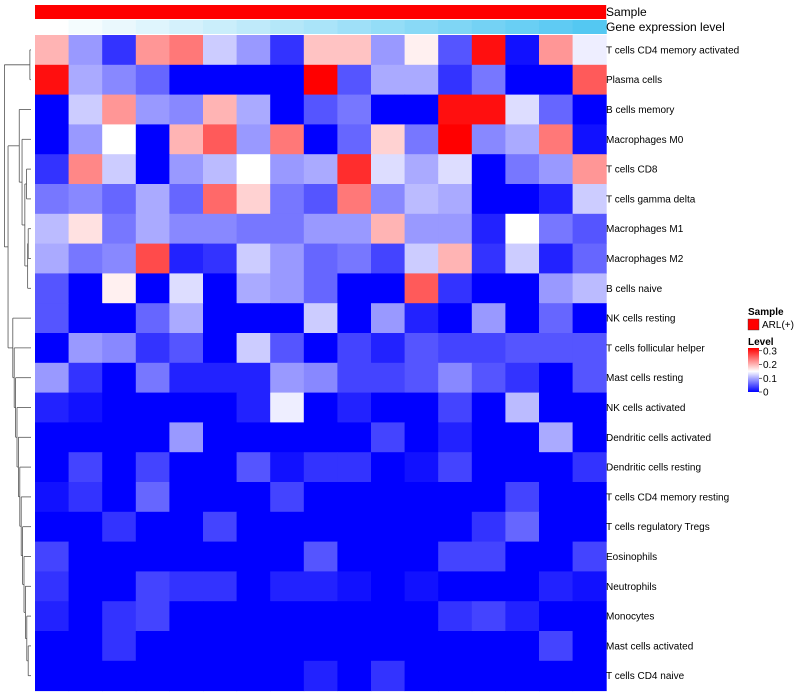  I want to click on legend-level-title: Level, so click(761, 342).